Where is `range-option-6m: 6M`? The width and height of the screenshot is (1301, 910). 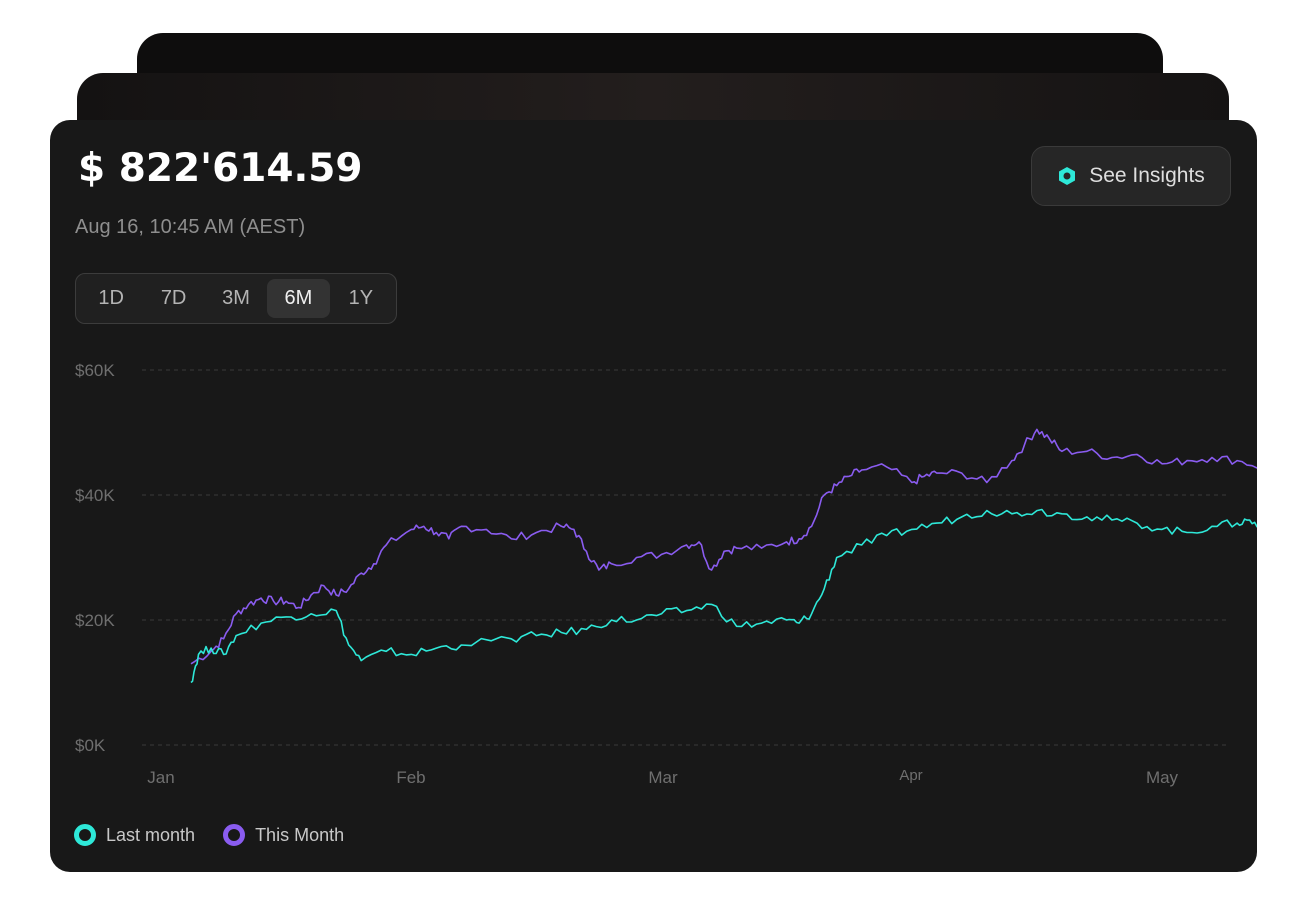 range-option-6m: 6M is located at coordinates (298, 298).